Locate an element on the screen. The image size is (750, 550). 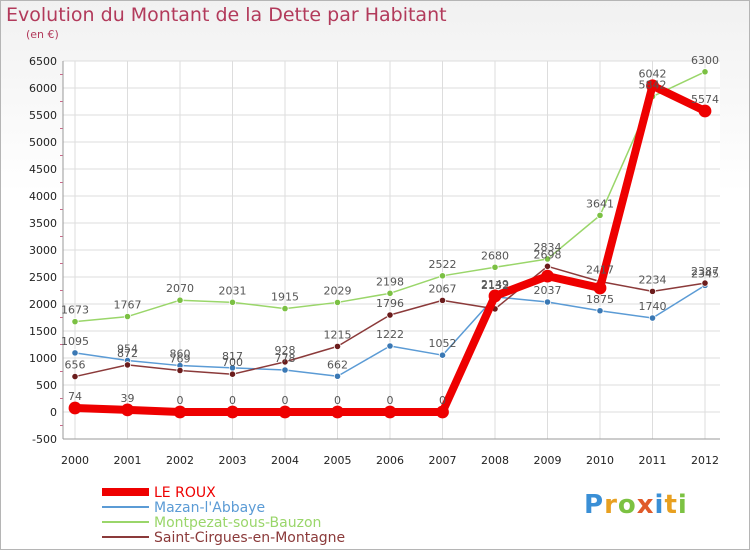
data-label: 3641 is located at coordinates (600, 203).